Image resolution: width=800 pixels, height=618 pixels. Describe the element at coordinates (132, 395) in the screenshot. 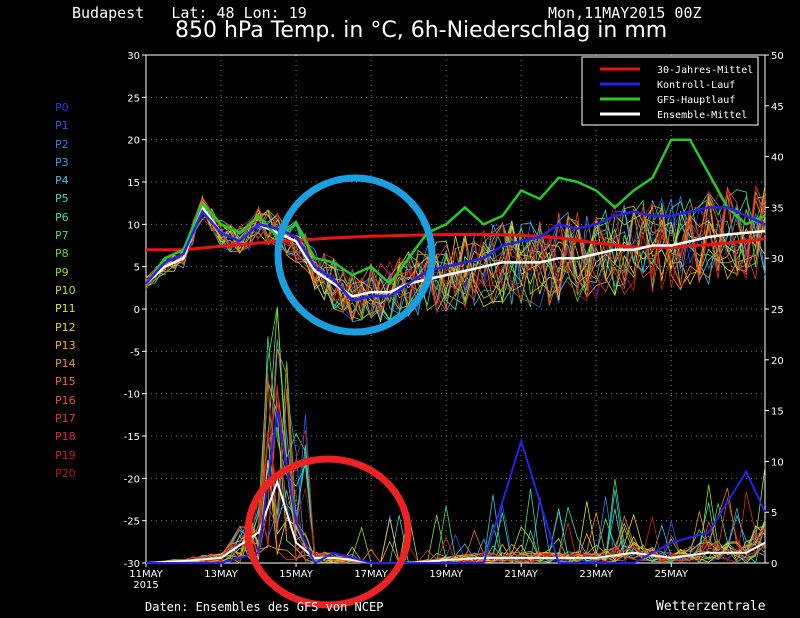

I see `left-tick-label: -10` at that location.